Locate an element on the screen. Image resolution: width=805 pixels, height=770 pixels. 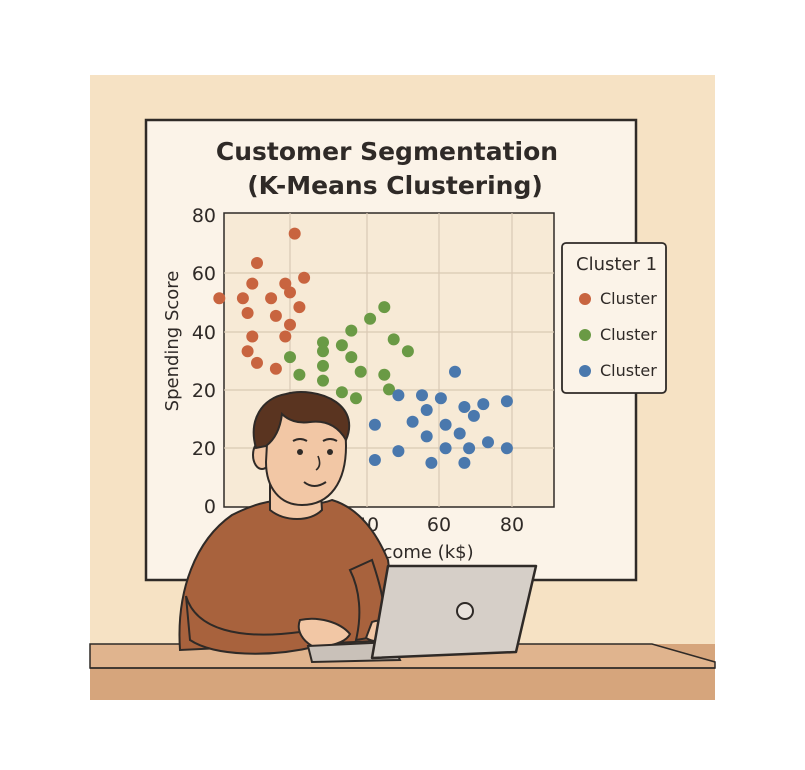
person-eye-right is located at coordinates (330, 452).